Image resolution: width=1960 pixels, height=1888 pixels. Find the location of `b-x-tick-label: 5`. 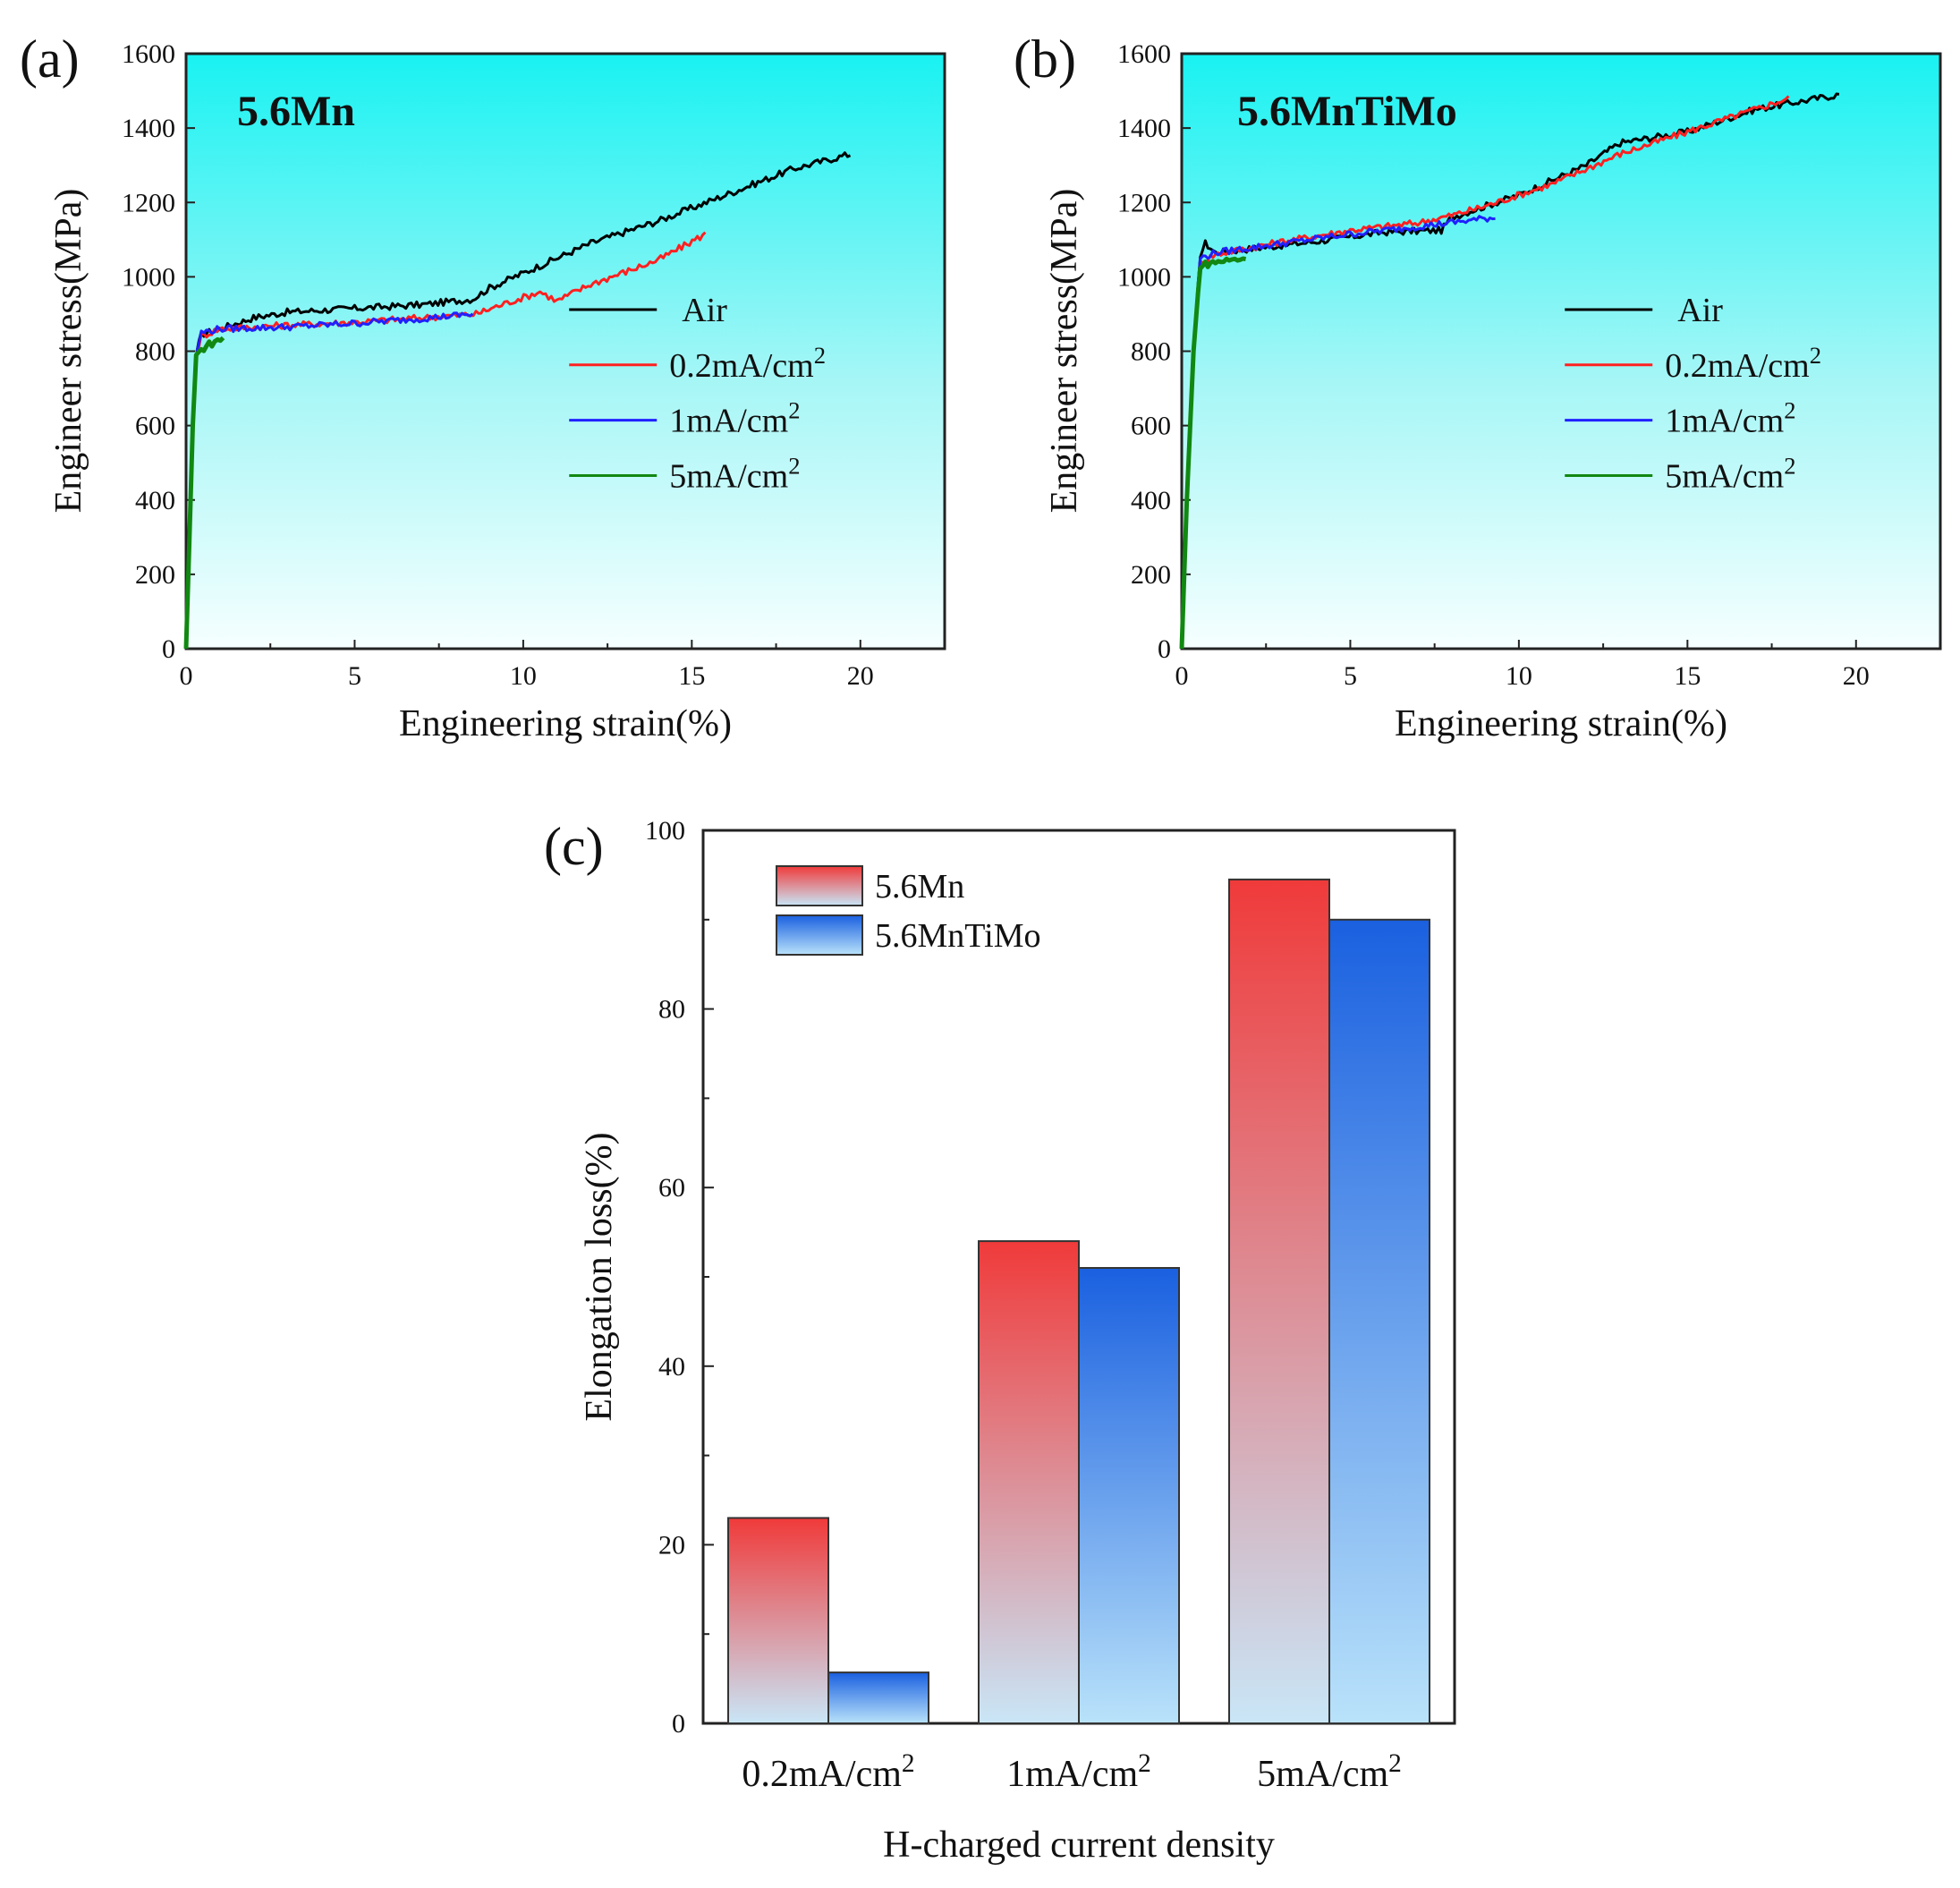

b-x-tick-label: 5 is located at coordinates (1350, 676).